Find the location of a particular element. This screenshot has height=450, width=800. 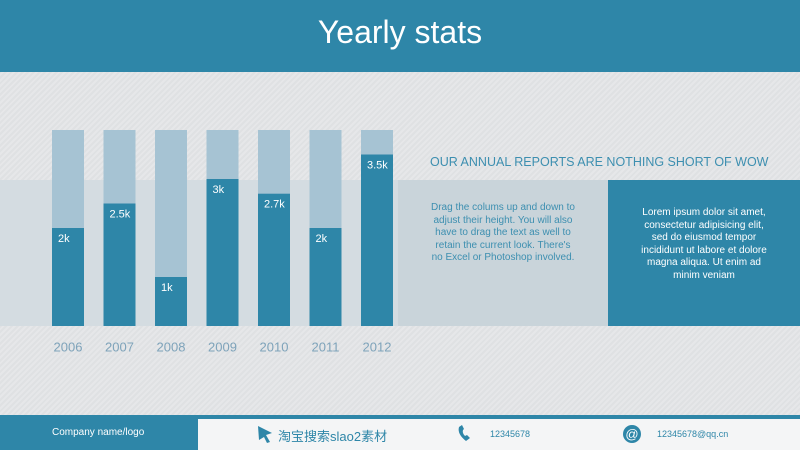

search: 淘宝搜索slao2素材 is located at coordinates (333, 436).